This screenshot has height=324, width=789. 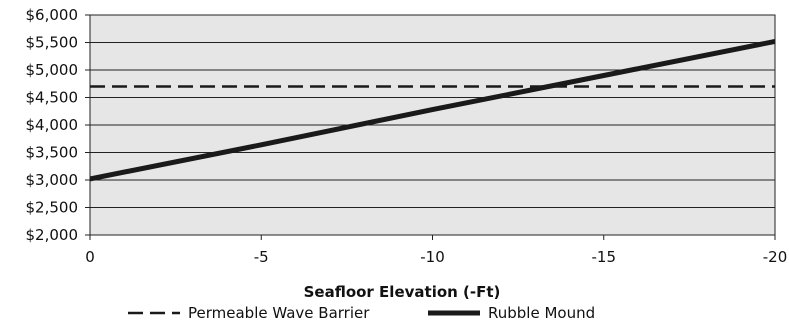 What do you see at coordinates (432, 257) in the screenshot?
I see `x-tick-label: -10` at bounding box center [432, 257].